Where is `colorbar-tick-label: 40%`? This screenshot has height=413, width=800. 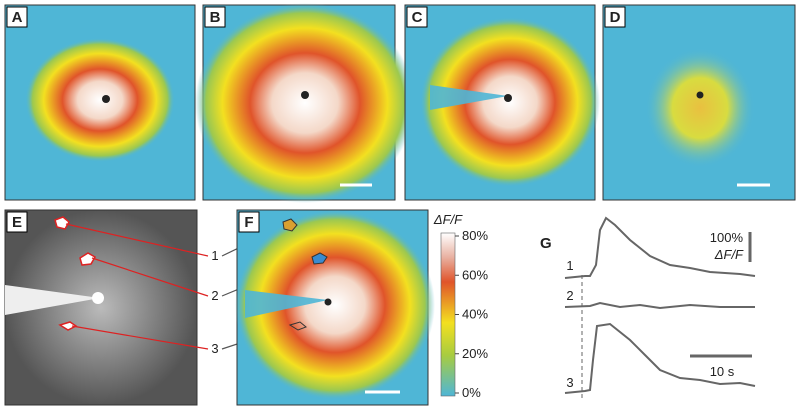 colorbar-tick-label: 40% is located at coordinates (475, 314).